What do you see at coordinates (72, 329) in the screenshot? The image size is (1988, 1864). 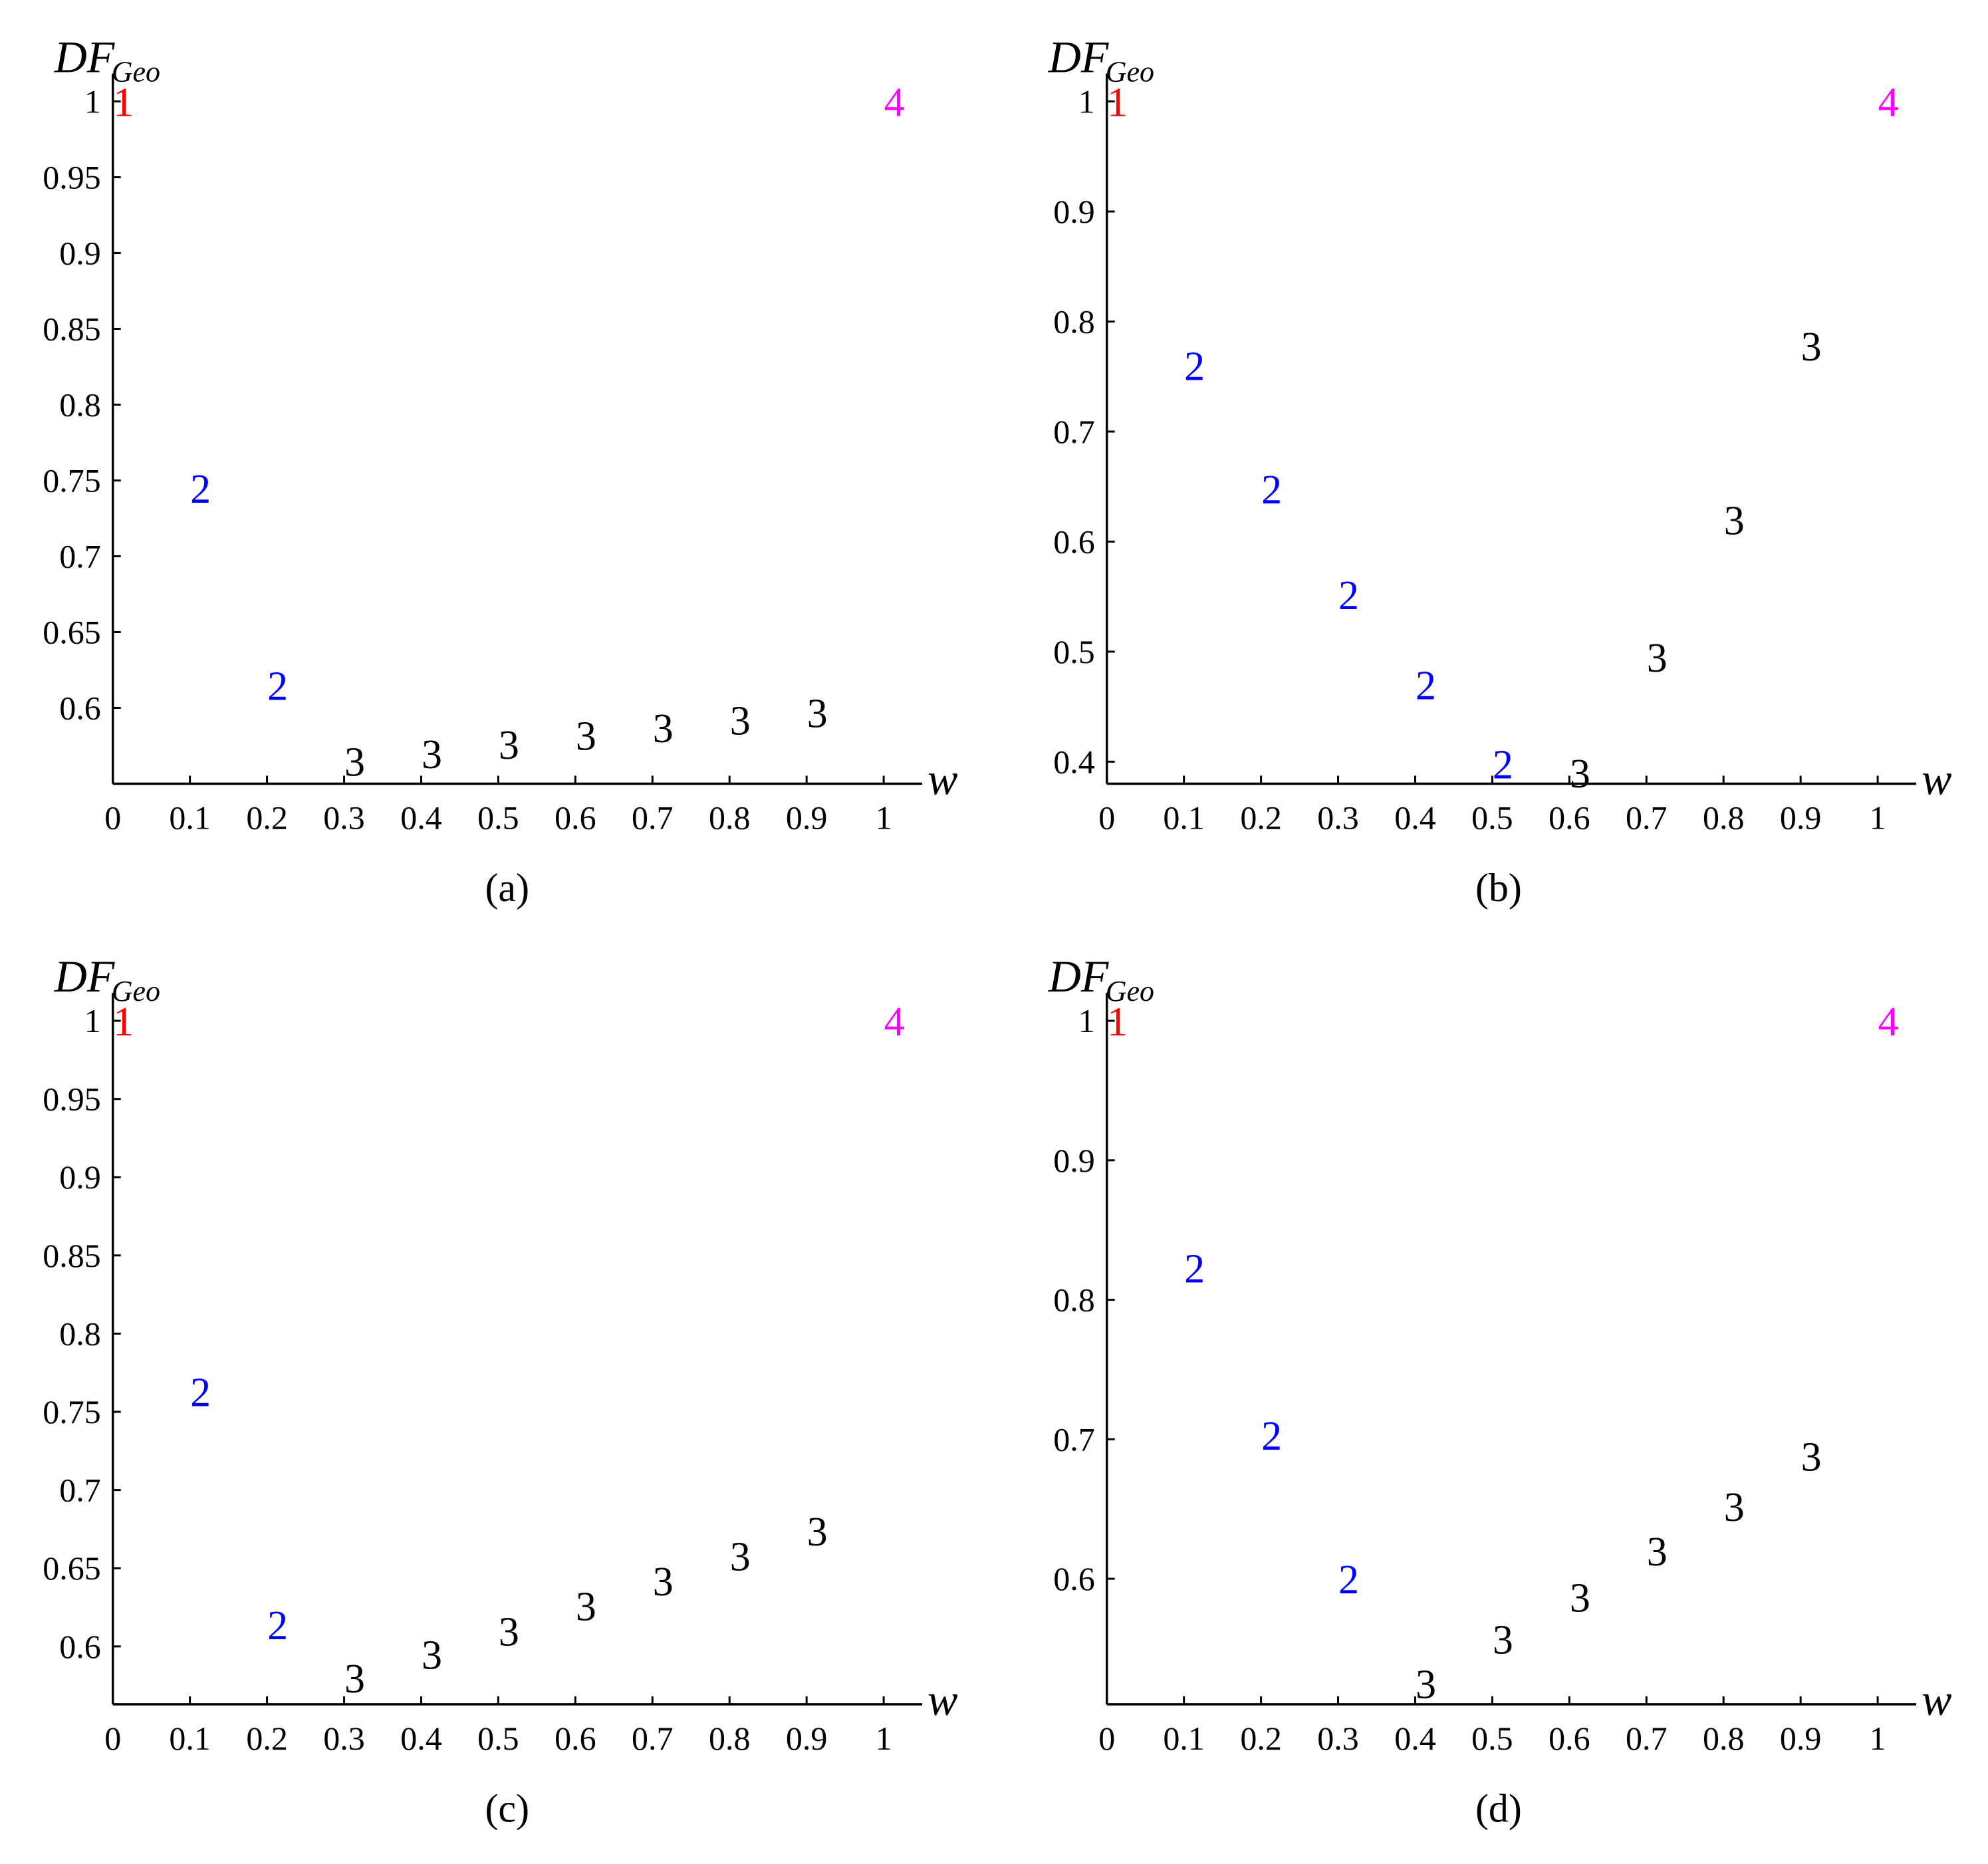 I see `y-tick-label: 0.85` at bounding box center [72, 329].